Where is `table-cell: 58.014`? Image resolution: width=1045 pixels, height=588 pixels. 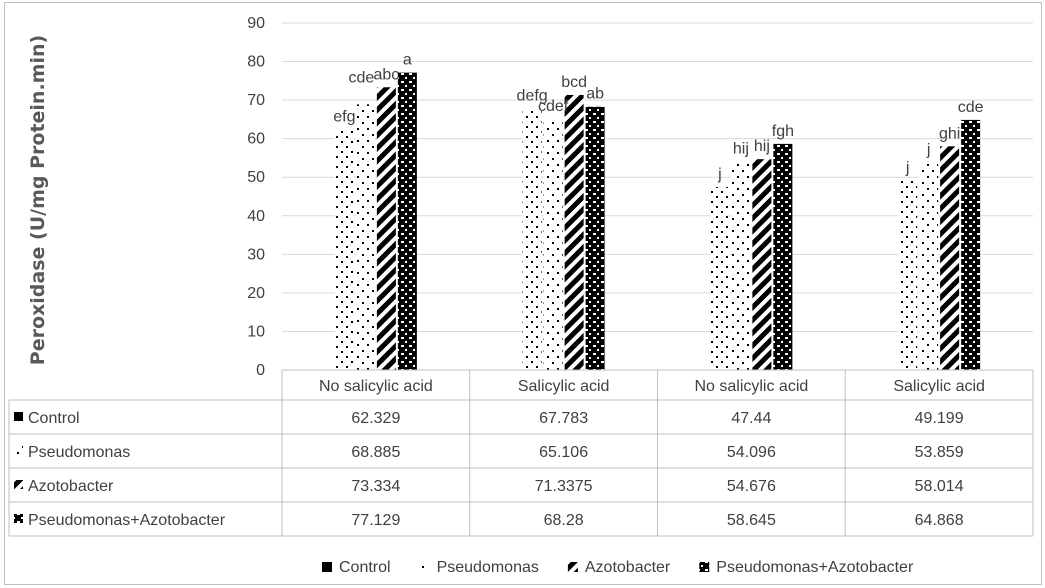
table-cell: 58.014 is located at coordinates (939, 486).